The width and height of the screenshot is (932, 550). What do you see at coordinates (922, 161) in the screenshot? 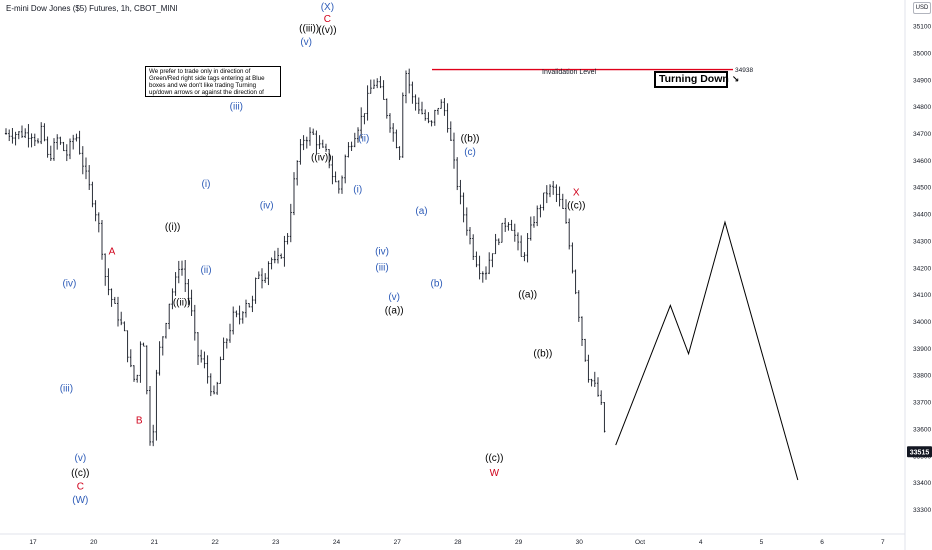
I see `price-tick-label: 34600` at bounding box center [922, 161].